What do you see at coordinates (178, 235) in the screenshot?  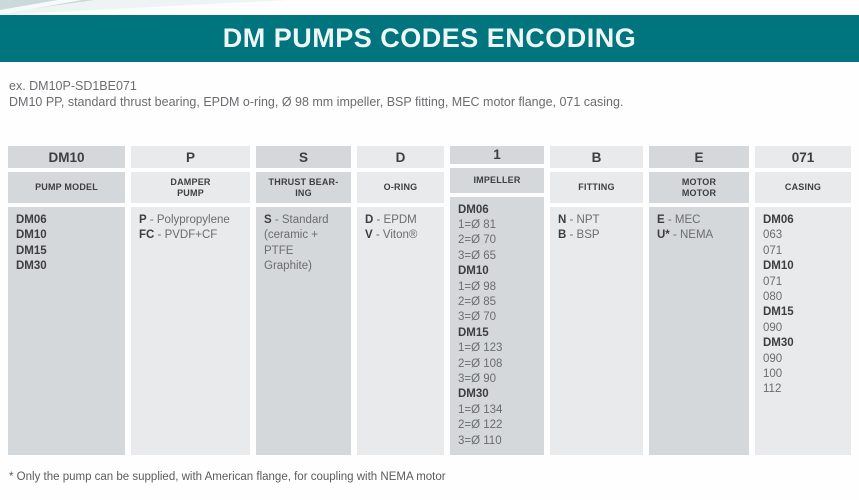 I see `body-line: FC - PVDF+CF` at bounding box center [178, 235].